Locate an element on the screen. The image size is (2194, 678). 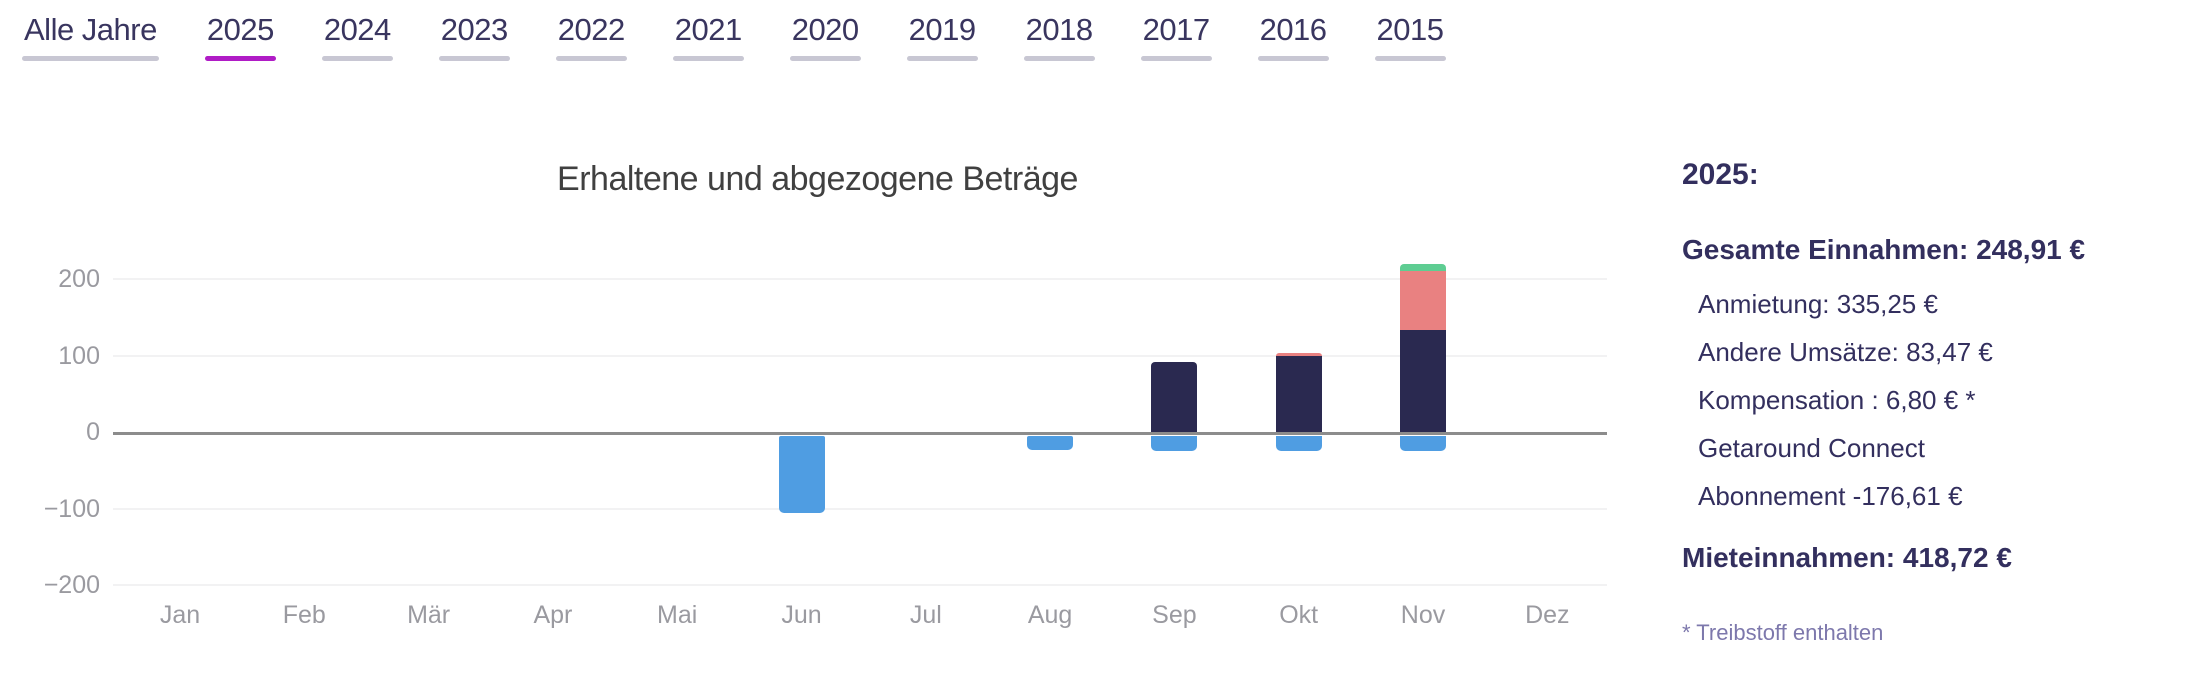
bar-segment-nov-andere-ums-tze is located at coordinates (1423, 301).